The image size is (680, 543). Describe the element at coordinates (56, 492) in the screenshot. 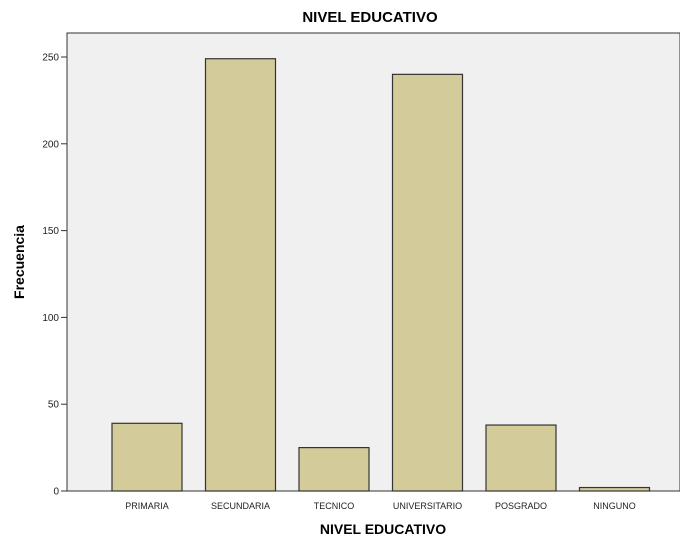

I see `y-tick-label: 0` at that location.